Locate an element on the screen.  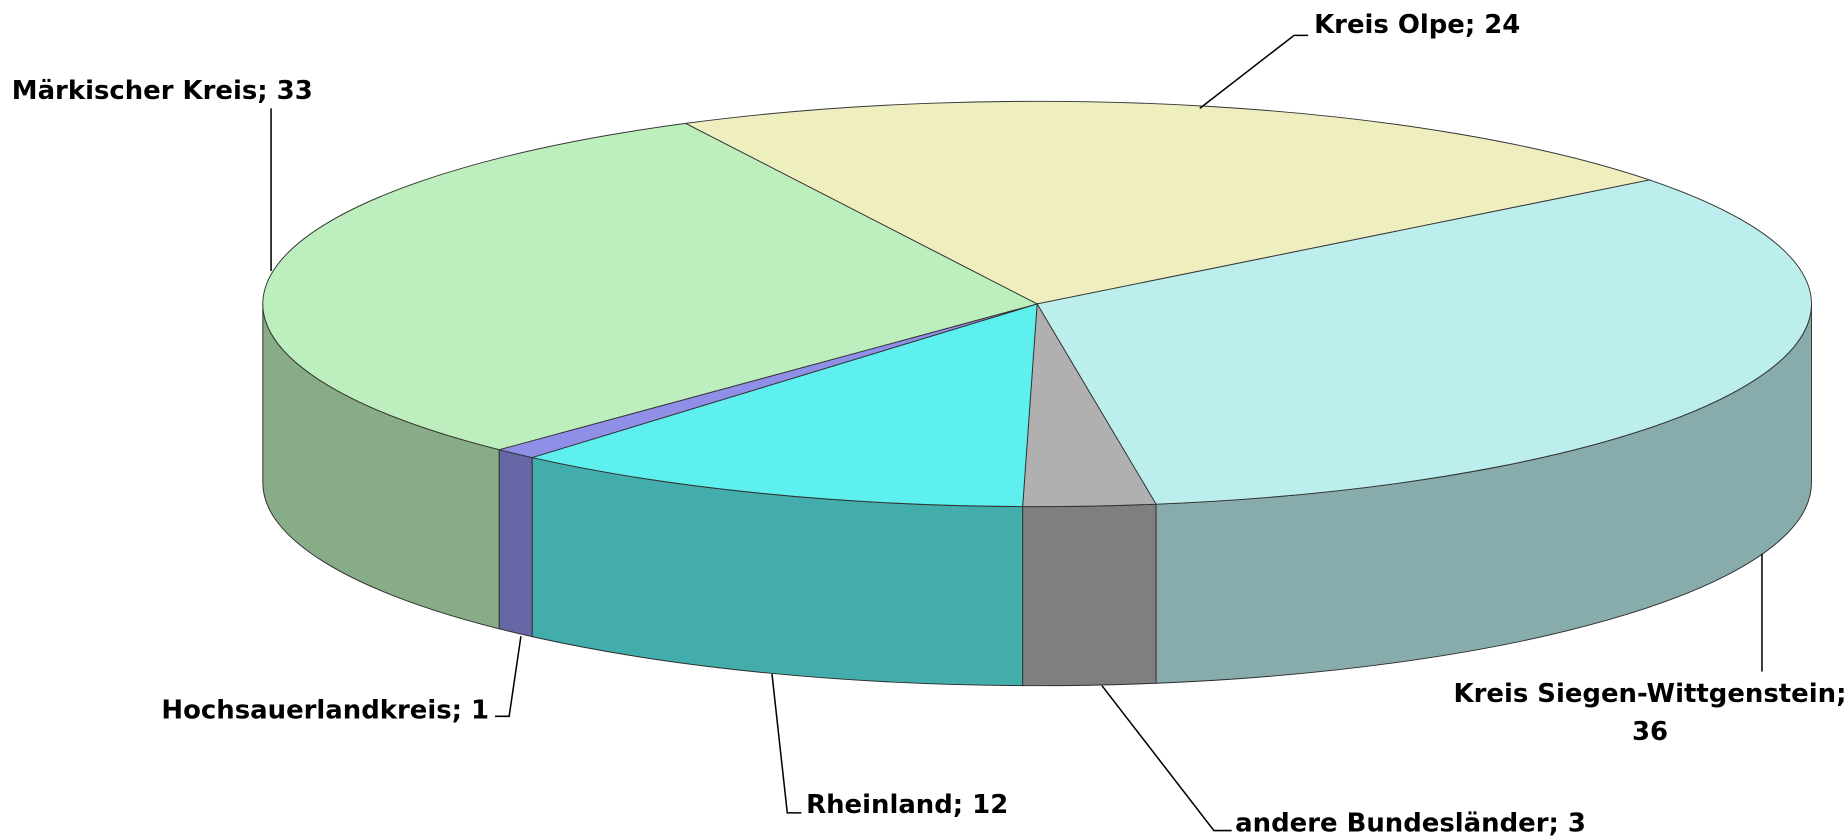
data-label: Kreis Siegen-Wittgenstein; 36 is located at coordinates (1650, 713).